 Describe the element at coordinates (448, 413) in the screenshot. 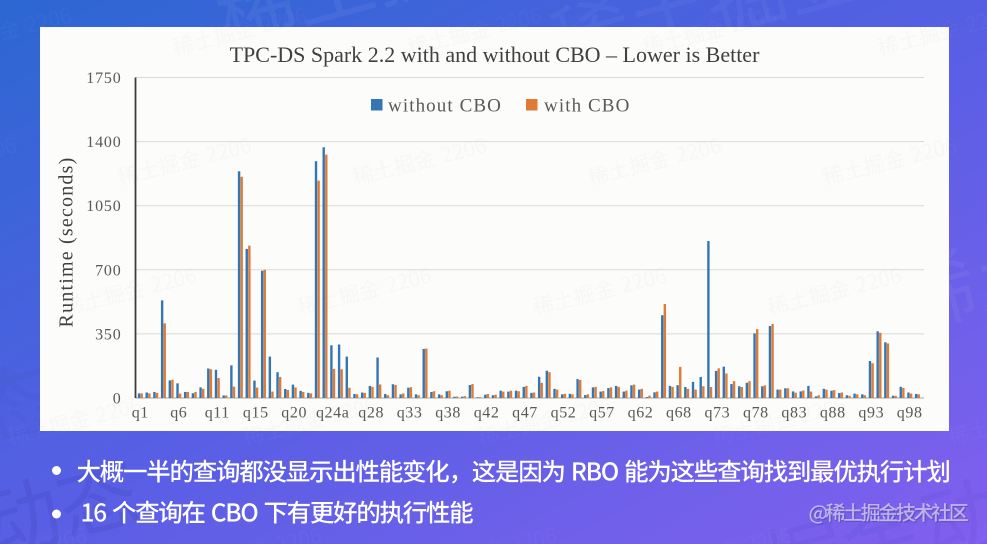

I see `svg-text: q38` at that location.